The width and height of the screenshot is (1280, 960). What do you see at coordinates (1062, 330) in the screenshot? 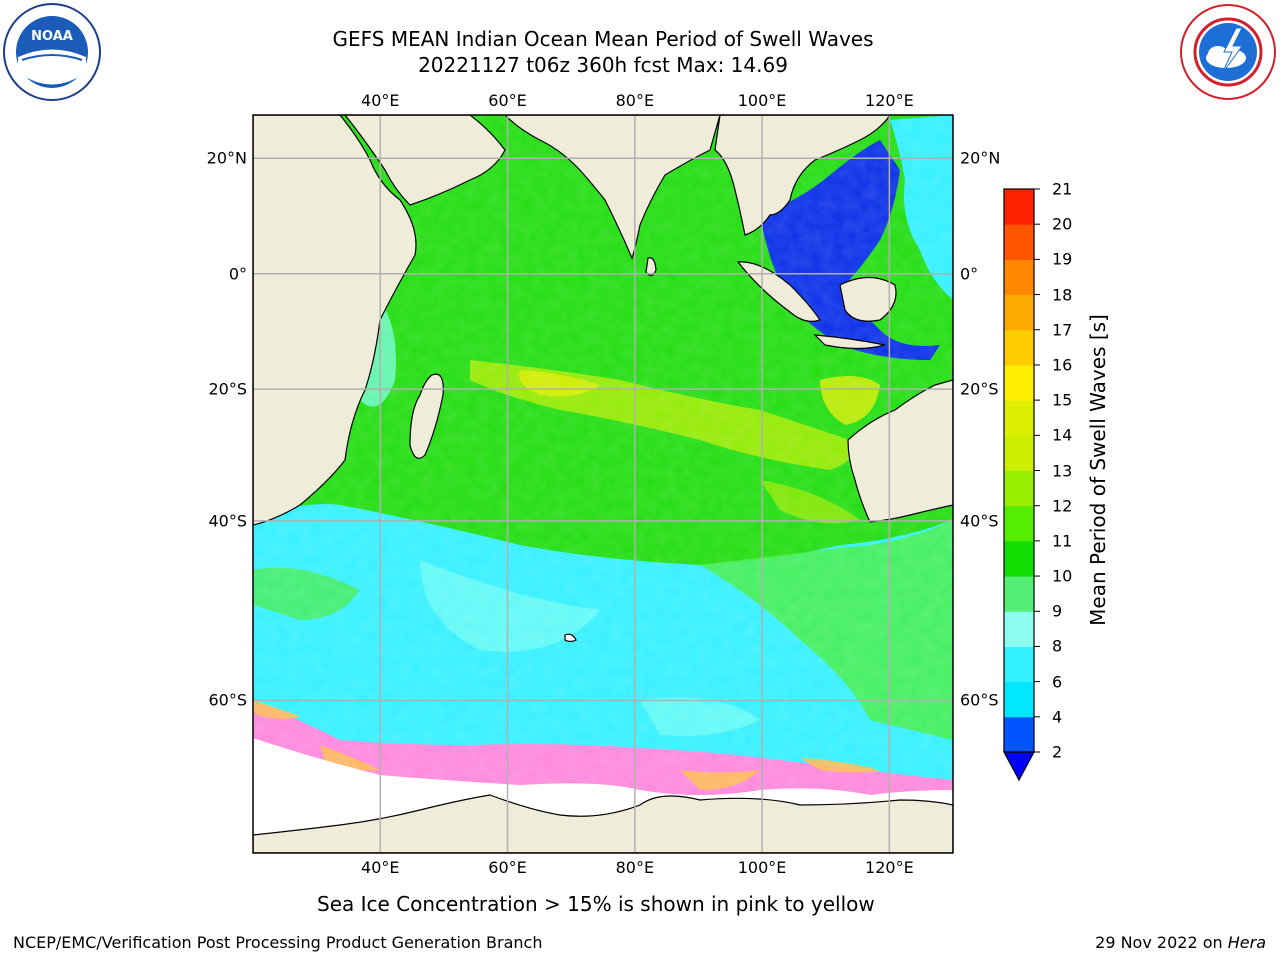
I see `colorbar-tick-label: 17` at bounding box center [1062, 330].